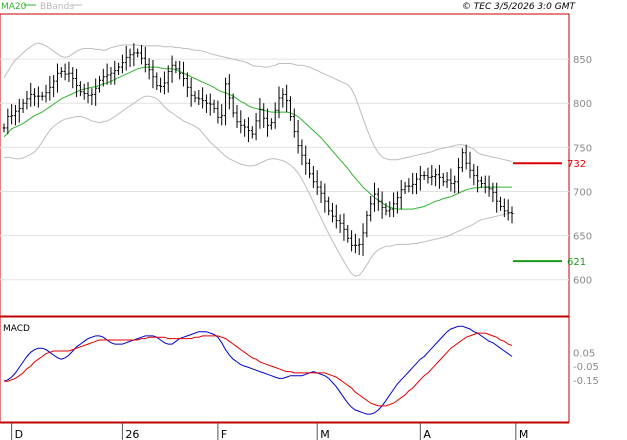 This screenshot has width=627, height=440. Describe the element at coordinates (576, 262) in the screenshot. I see `price-level-label: 621` at that location.